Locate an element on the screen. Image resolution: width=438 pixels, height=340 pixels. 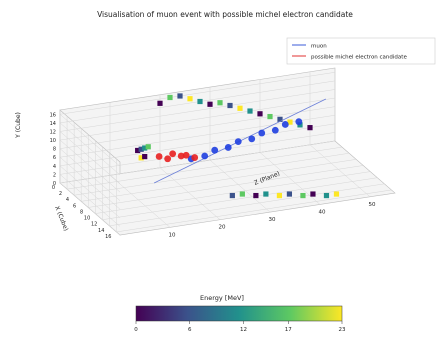
y-tick-label-8: 16 is located at coordinates (108, 237).